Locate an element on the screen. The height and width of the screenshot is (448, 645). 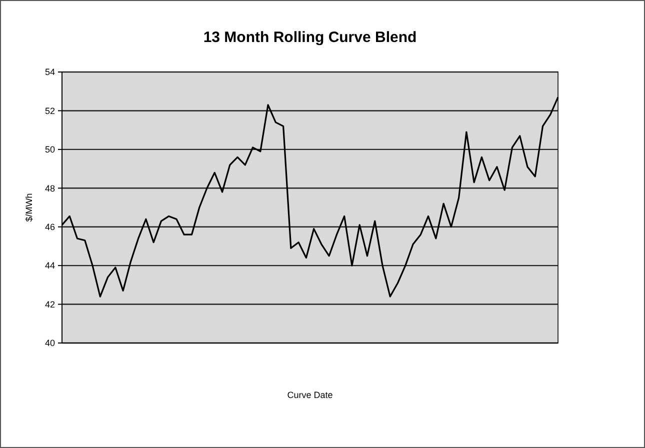
y-tick-label: 40 is located at coordinates (49, 343).